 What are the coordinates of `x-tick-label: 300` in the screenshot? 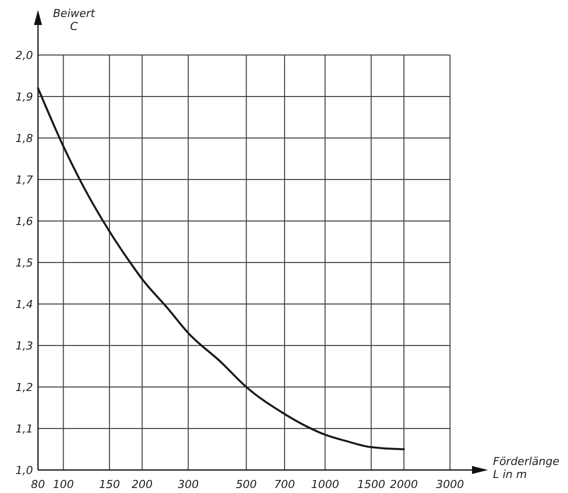 It's located at (188, 484).